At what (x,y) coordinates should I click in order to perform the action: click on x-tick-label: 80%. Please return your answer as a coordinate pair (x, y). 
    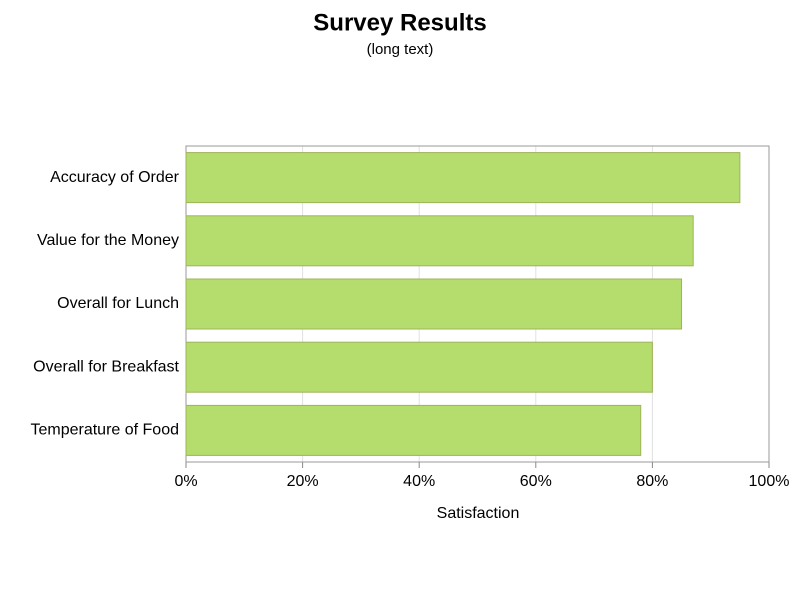
    Looking at the image, I should click on (652, 481).